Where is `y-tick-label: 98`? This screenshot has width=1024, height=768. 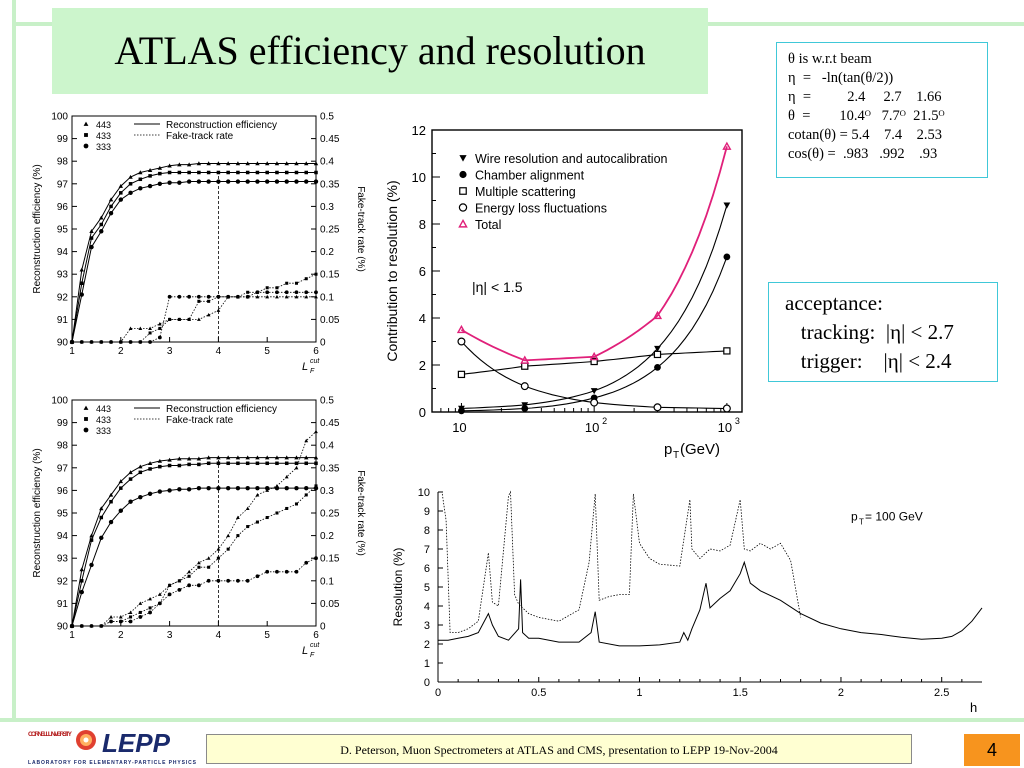 y-tick-label: 98 is located at coordinates (63, 446).